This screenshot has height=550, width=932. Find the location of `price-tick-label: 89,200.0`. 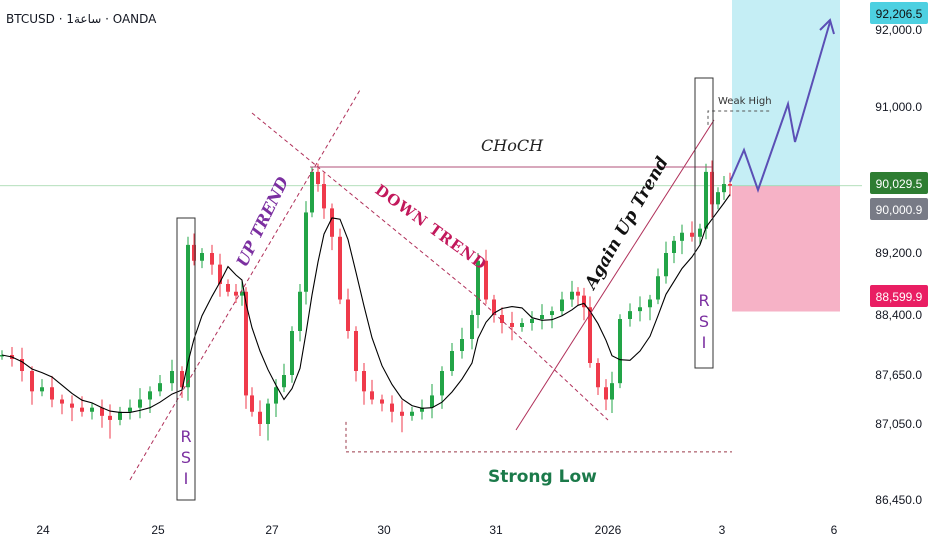

price-tick-label: 89,200.0 is located at coordinates (898, 253).